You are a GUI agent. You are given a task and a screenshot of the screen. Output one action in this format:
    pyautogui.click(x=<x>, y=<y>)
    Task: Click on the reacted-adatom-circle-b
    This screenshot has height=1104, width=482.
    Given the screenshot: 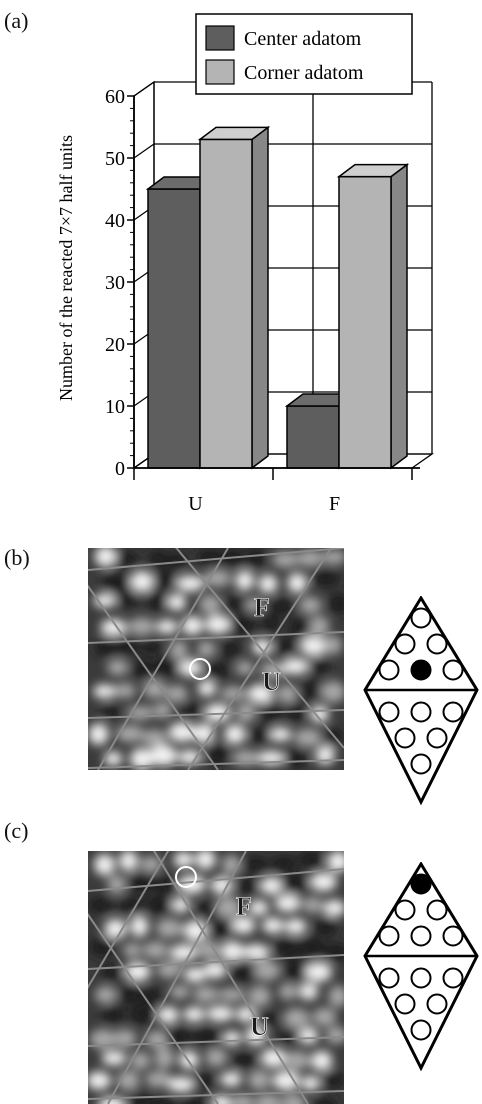 What is the action you would take?
    pyautogui.click(x=200, y=669)
    